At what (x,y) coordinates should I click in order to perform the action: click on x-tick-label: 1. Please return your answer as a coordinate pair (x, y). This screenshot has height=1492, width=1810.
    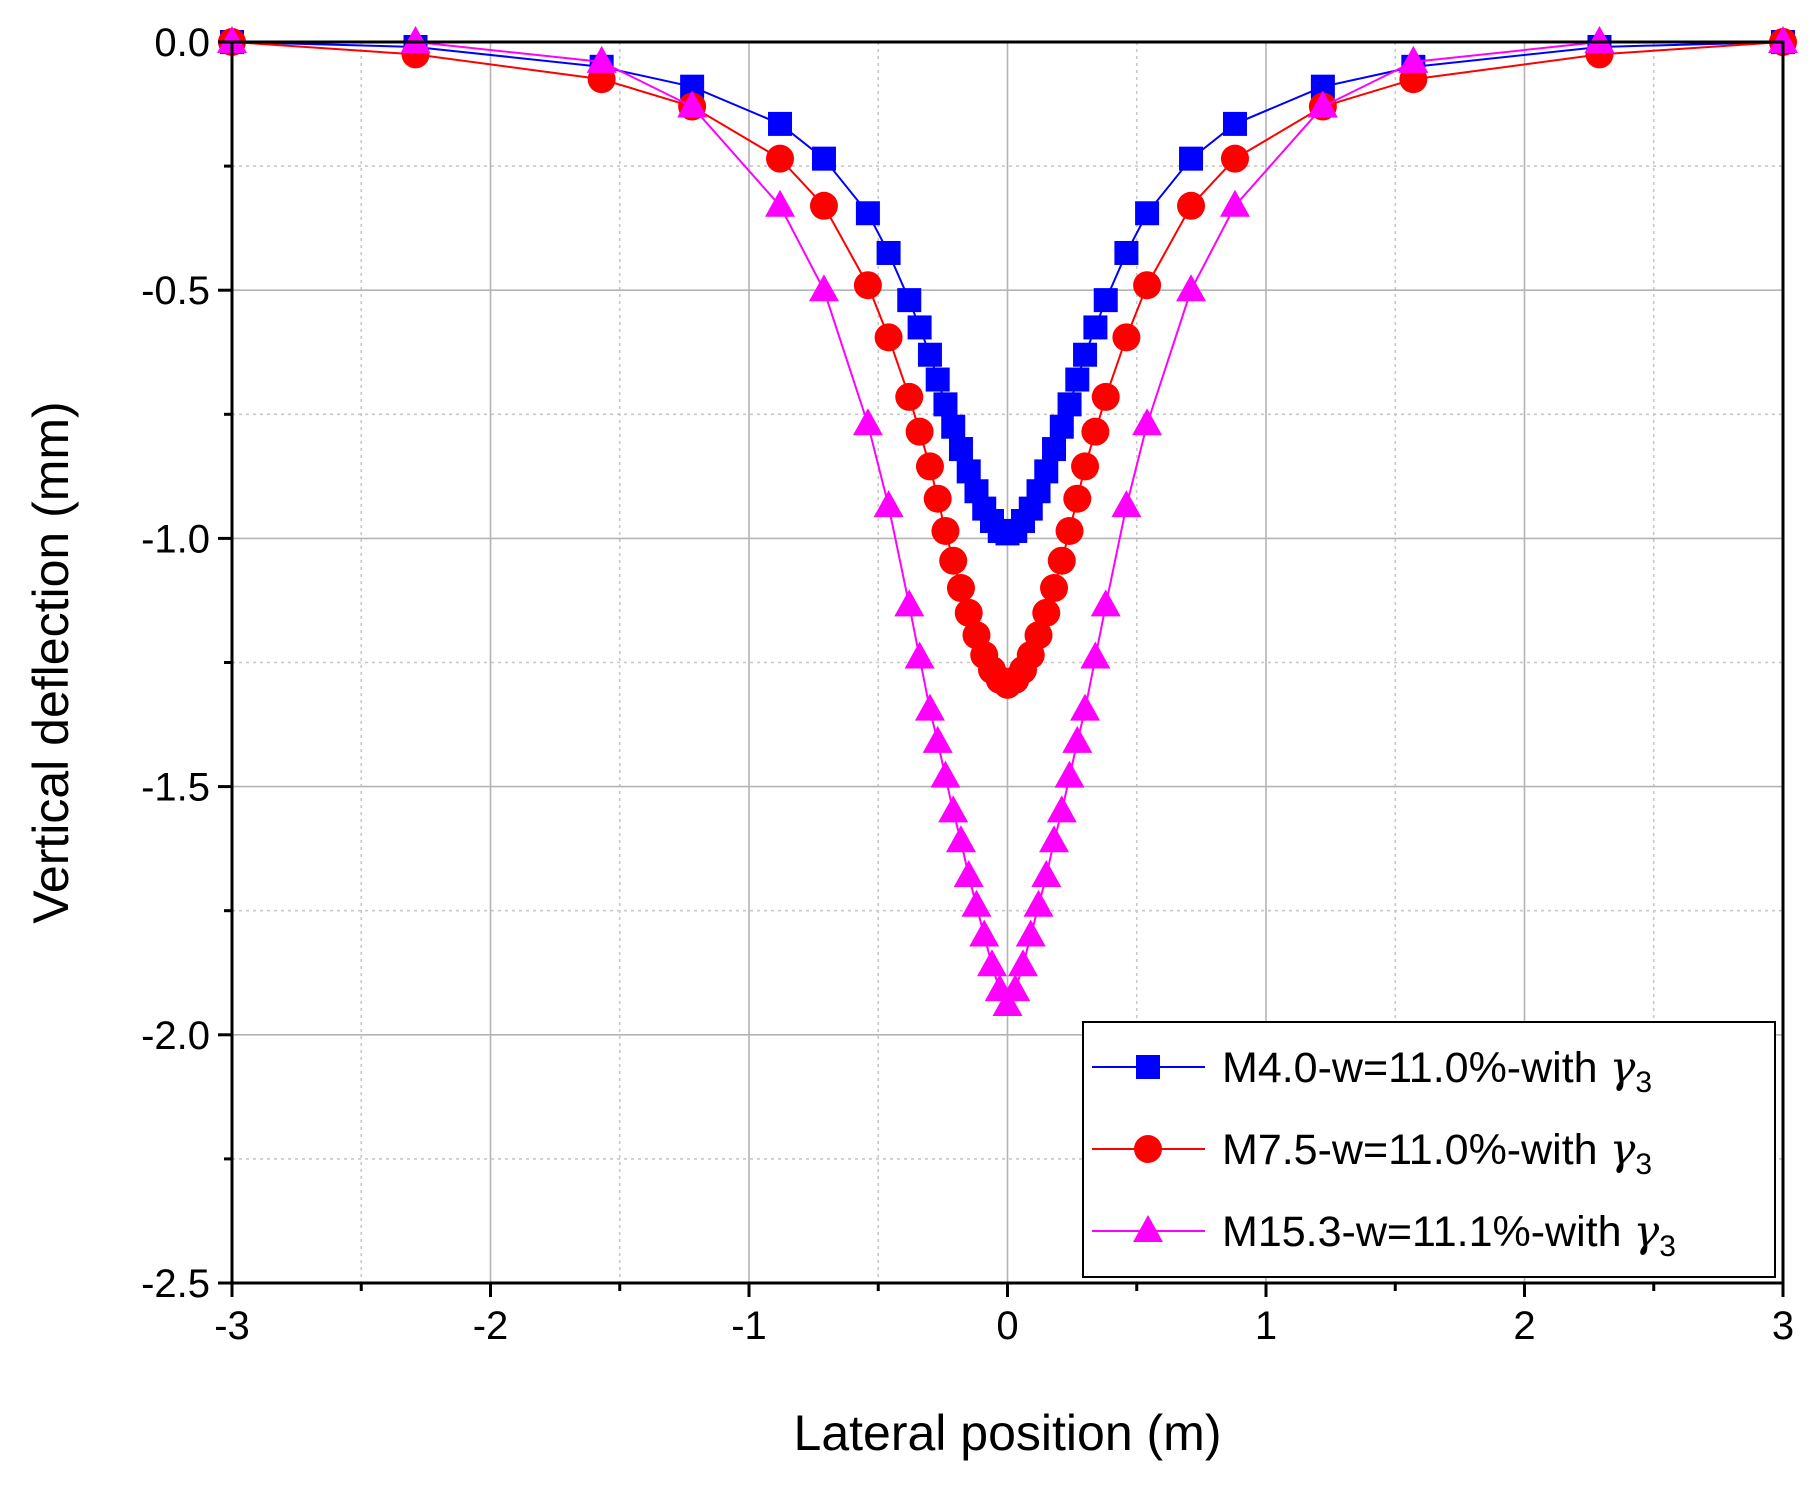
    Looking at the image, I should click on (1266, 1326).